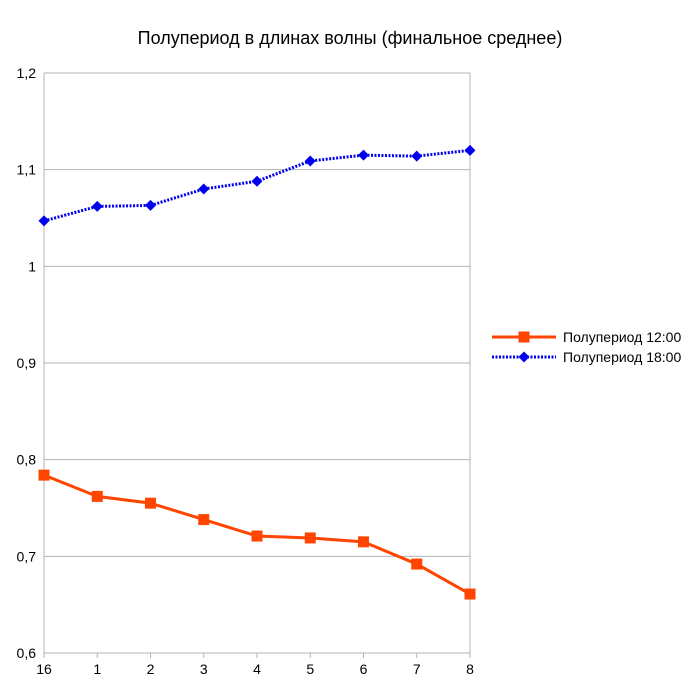  Describe the element at coordinates (27, 170) in the screenshot. I see `y-tick-label: 1,1` at that location.